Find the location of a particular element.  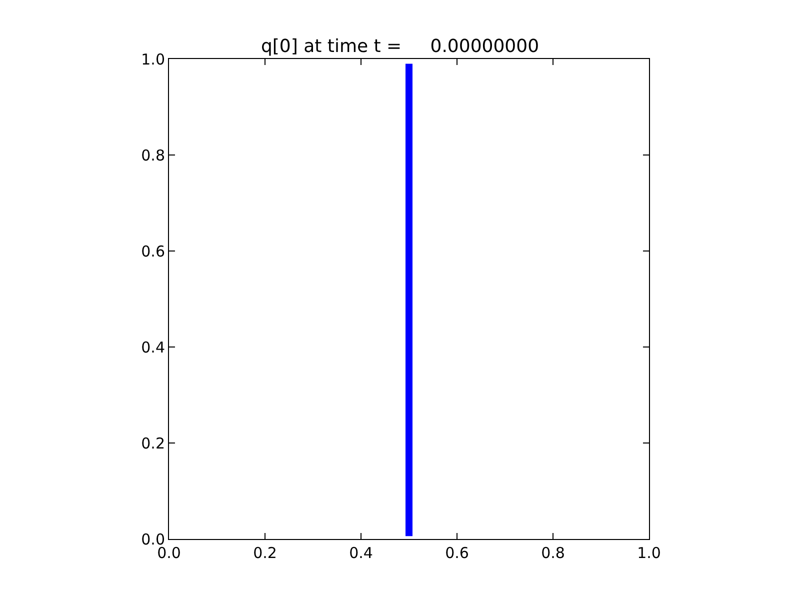

x-tick-label: 1.0 is located at coordinates (649, 553).